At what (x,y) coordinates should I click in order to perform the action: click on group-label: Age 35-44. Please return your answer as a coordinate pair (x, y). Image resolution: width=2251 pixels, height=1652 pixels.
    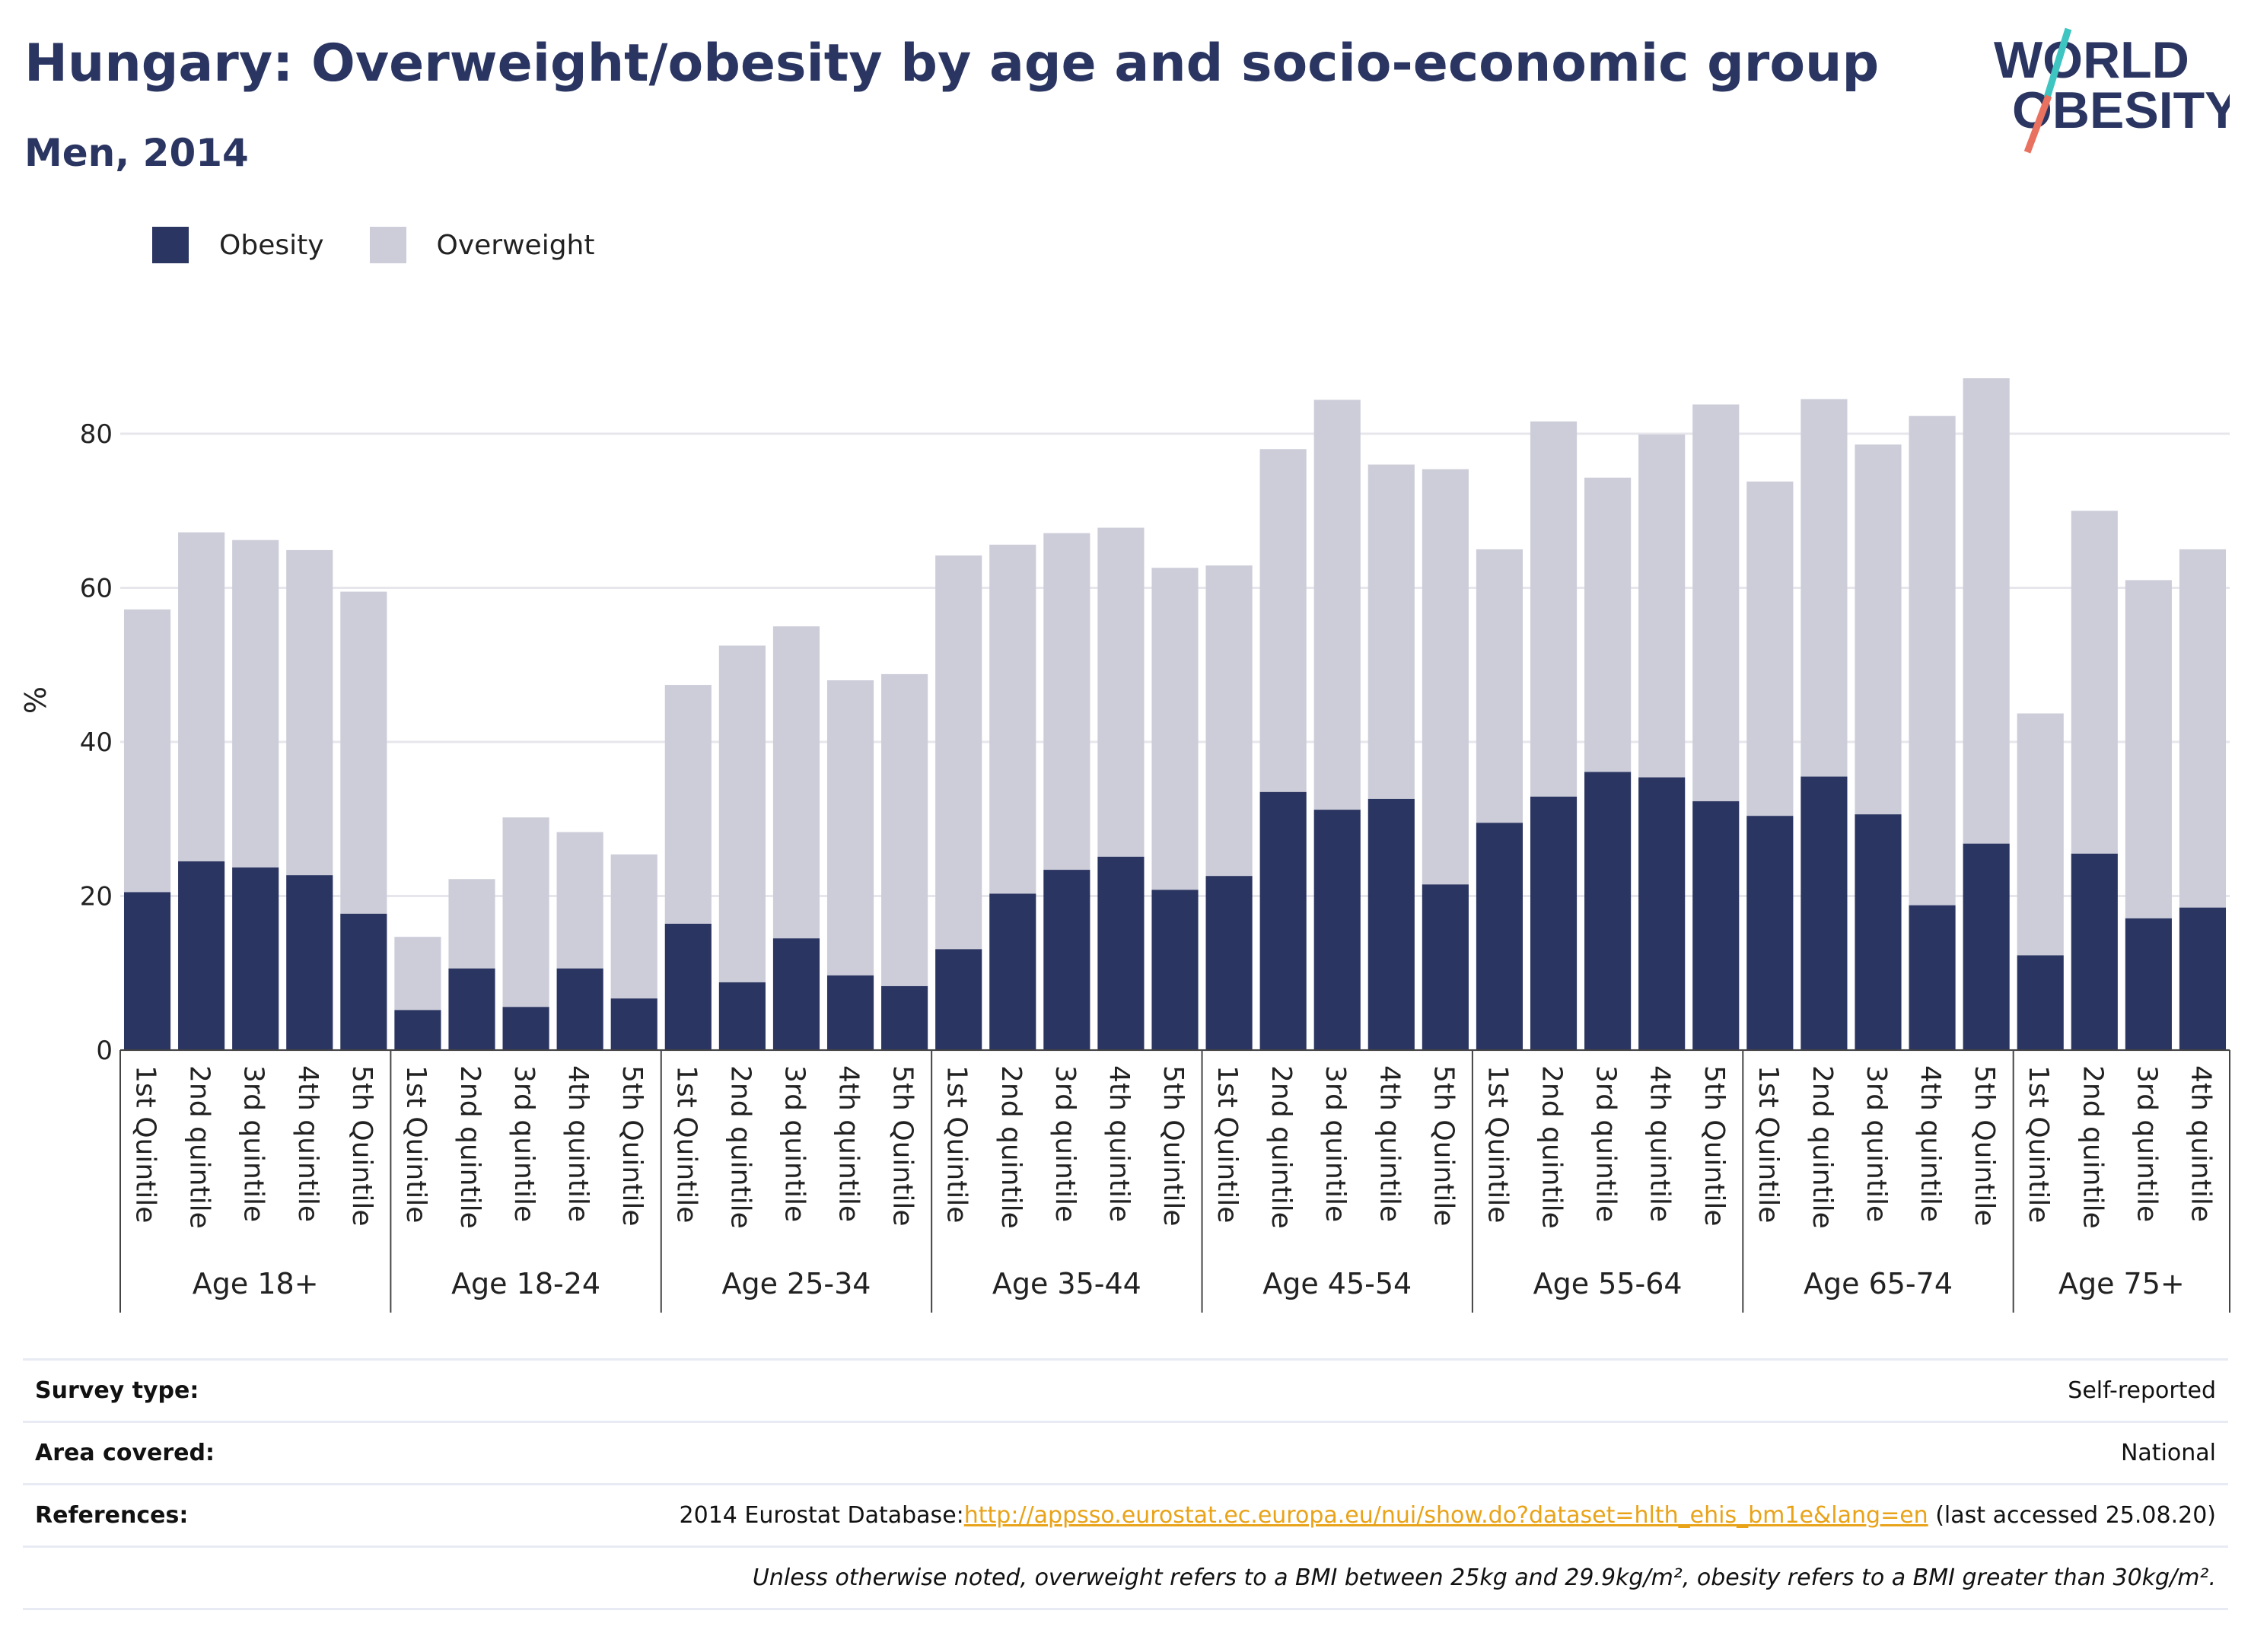
    Looking at the image, I should click on (1066, 1283).